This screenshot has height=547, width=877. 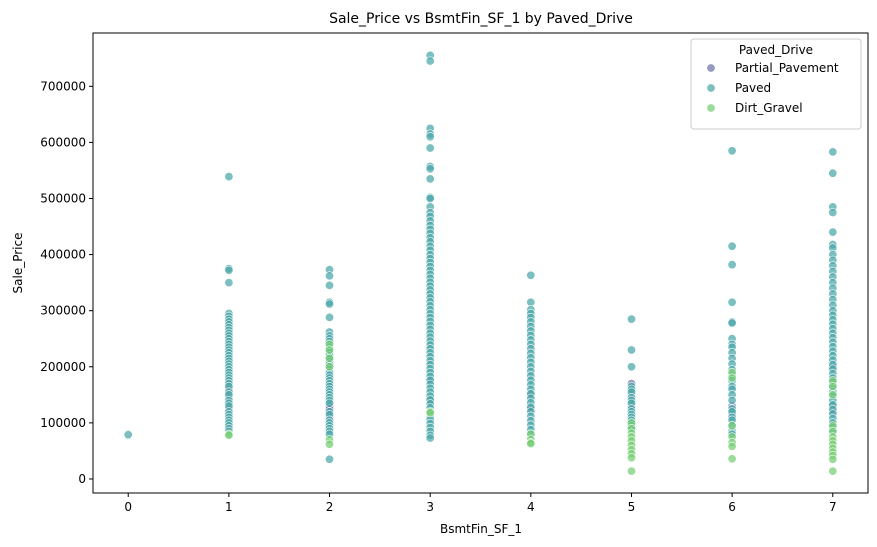 What do you see at coordinates (330, 507) in the screenshot?
I see `x-tick-label: 2` at bounding box center [330, 507].